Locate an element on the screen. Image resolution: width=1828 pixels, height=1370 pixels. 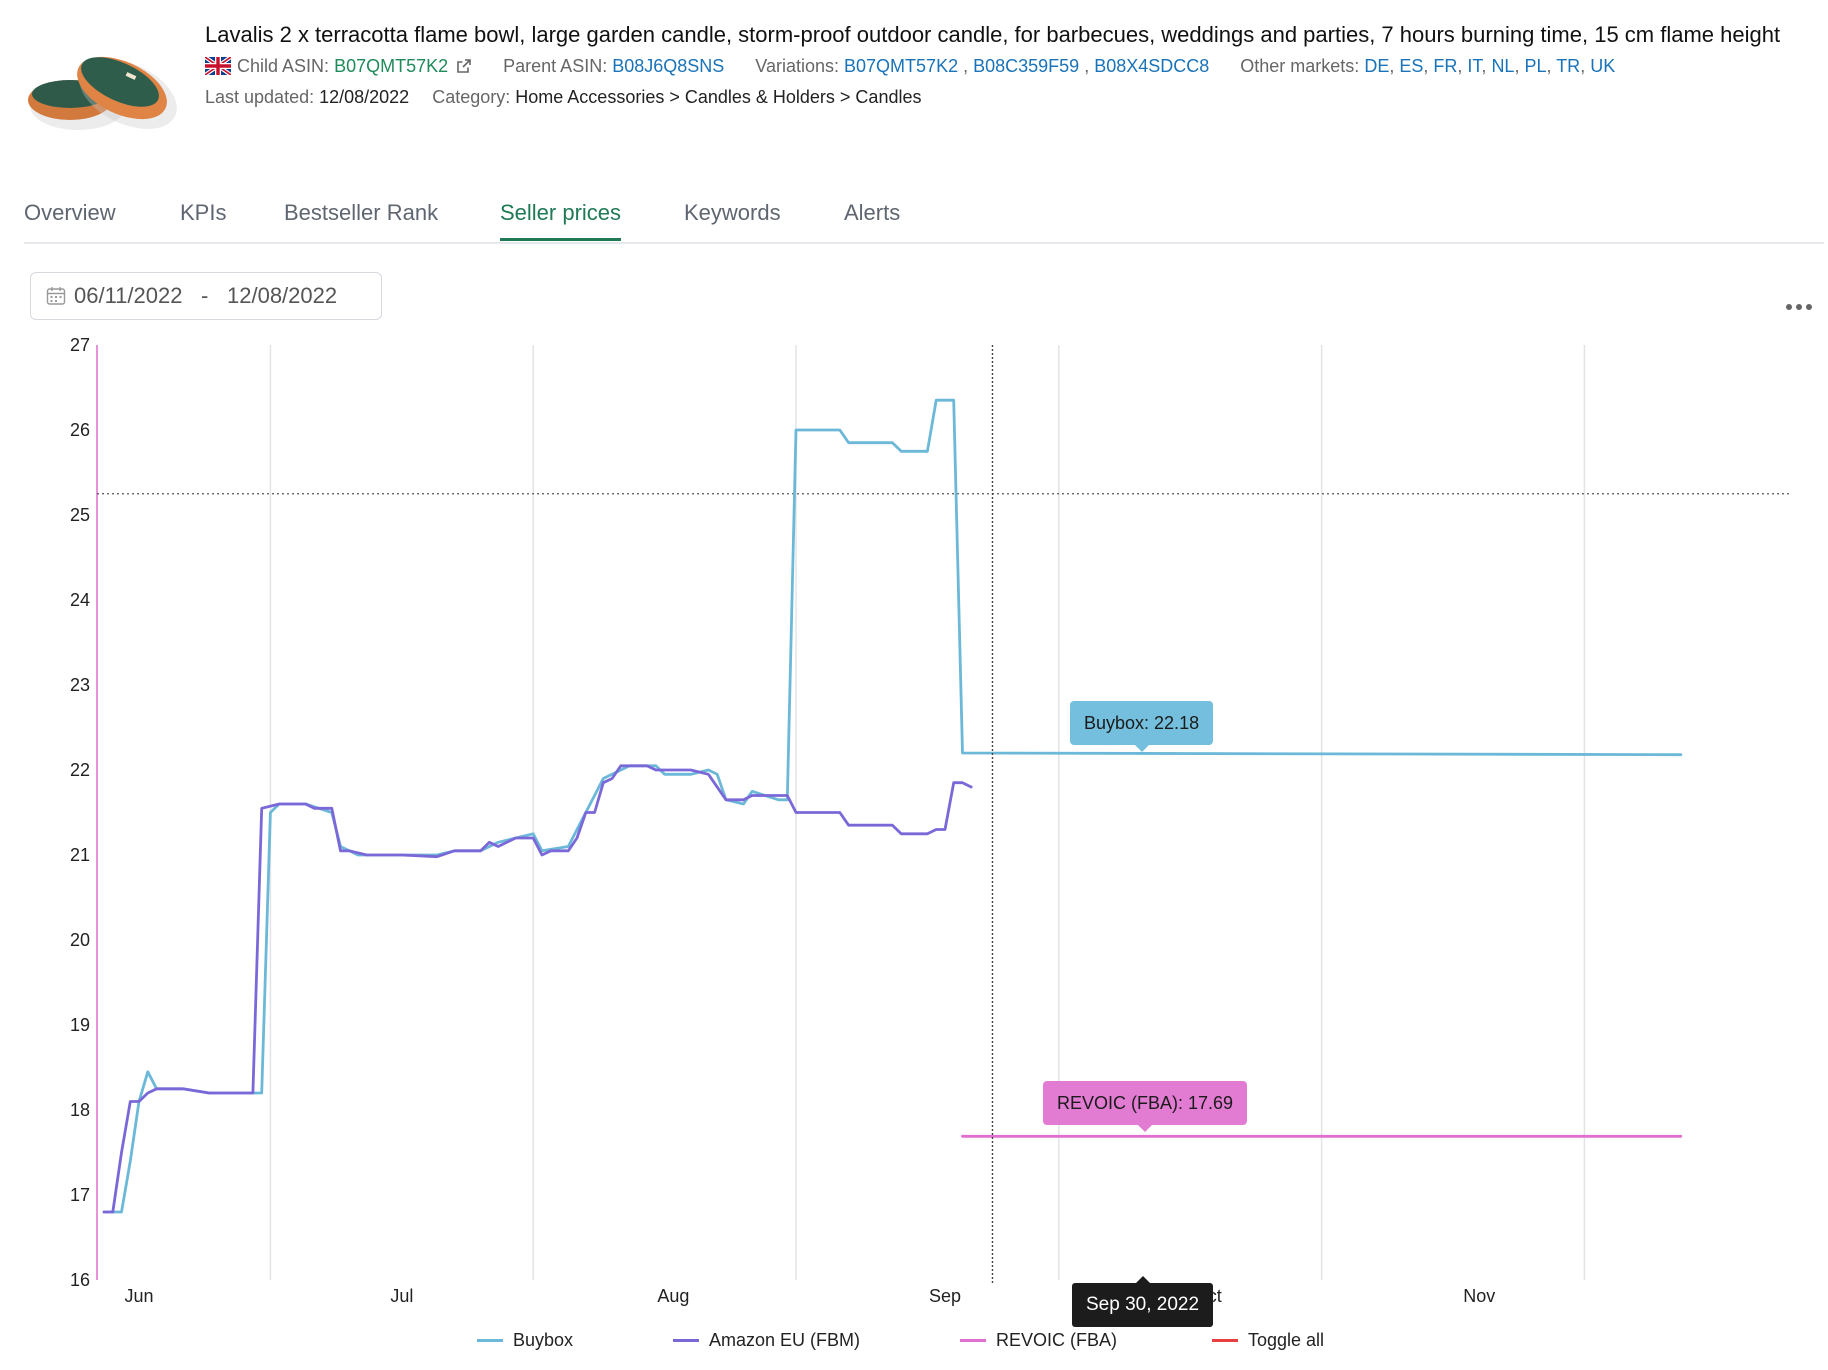
date-end: 12/08/2022 is located at coordinates (282, 295).